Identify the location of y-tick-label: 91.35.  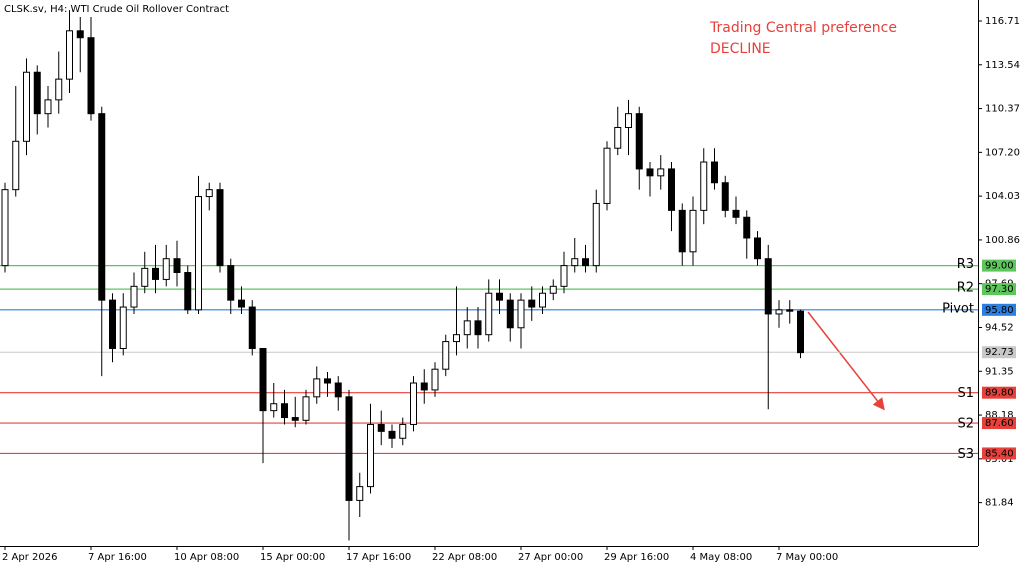
(999, 371).